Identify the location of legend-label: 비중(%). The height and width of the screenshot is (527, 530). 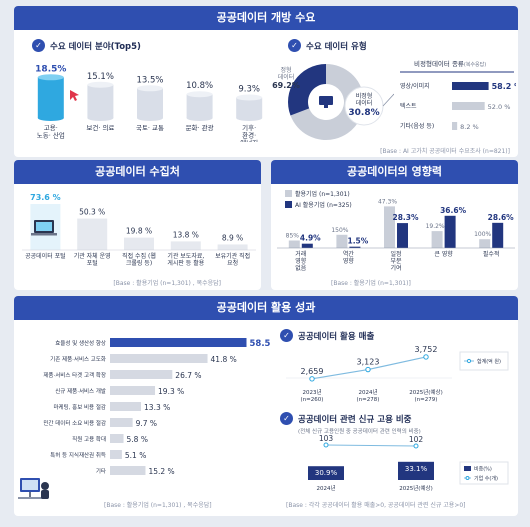
(483, 469).